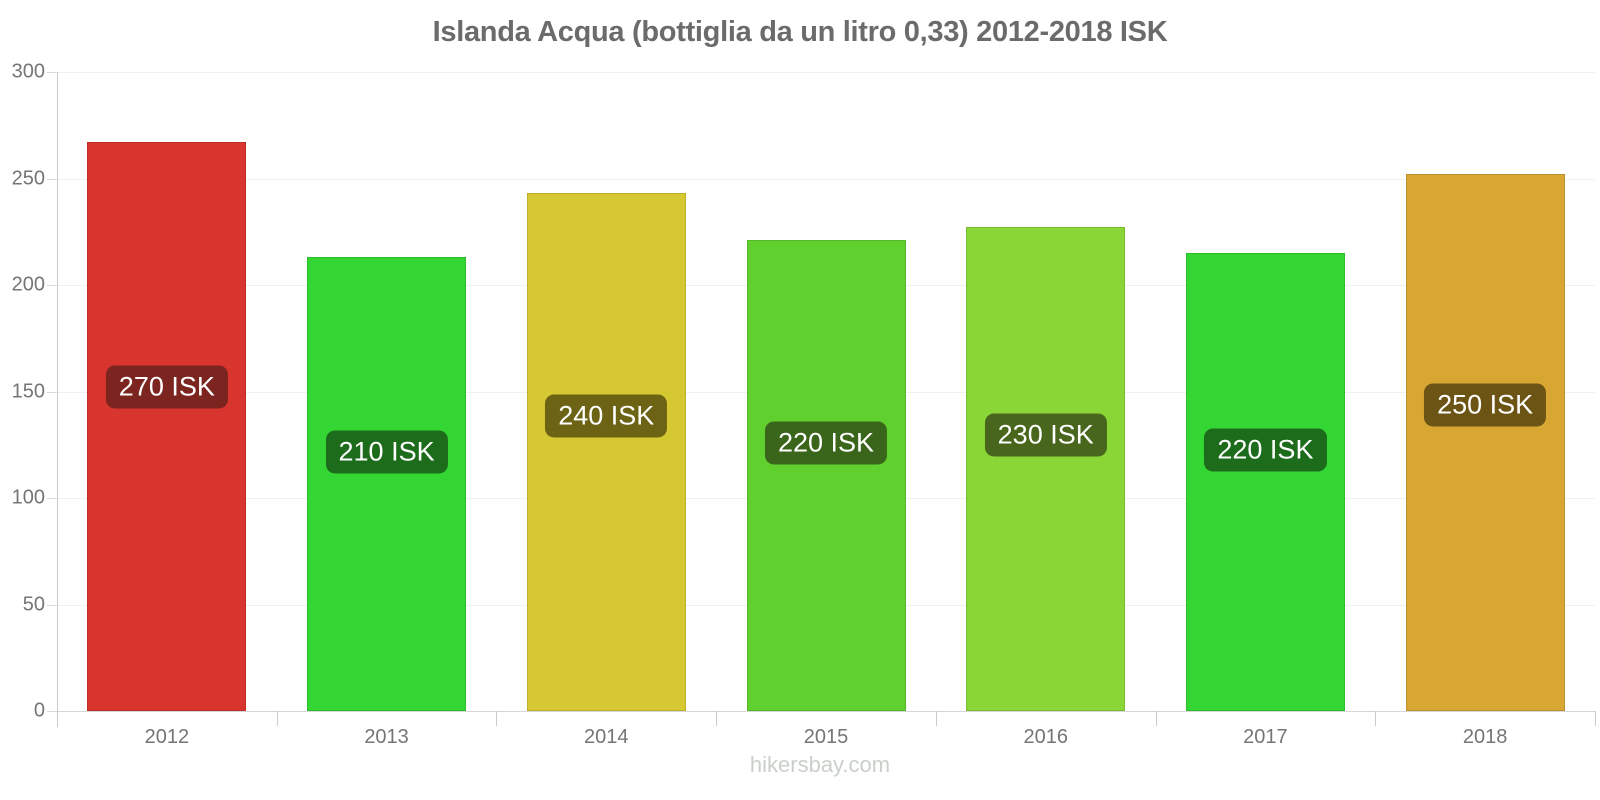  What do you see at coordinates (386, 737) in the screenshot?
I see `x-axis-label-2013: 2013` at bounding box center [386, 737].